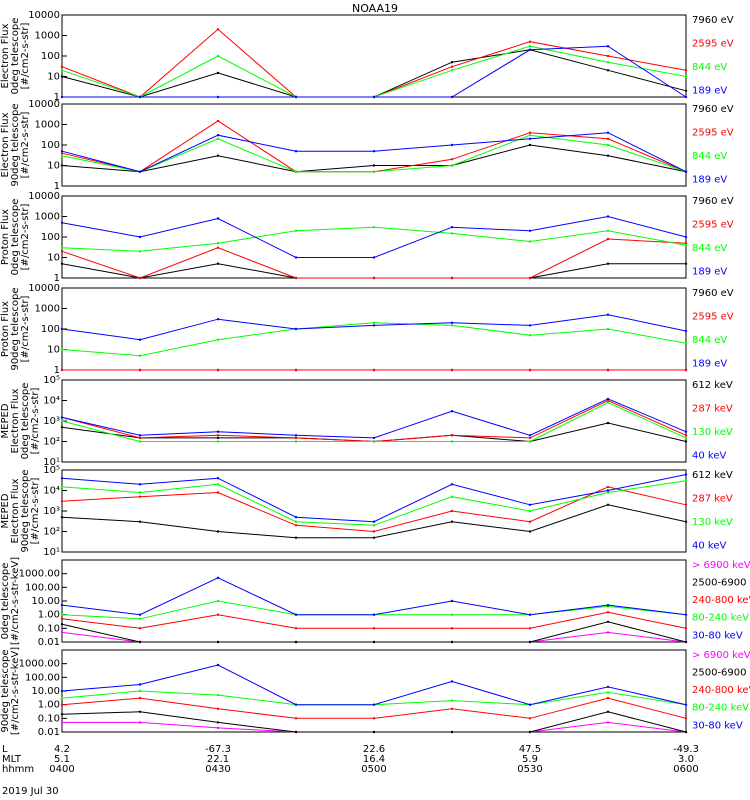  Describe the element at coordinates (51, 491) in the screenshot. I see `y-tick-label: 10⁴` at that location.